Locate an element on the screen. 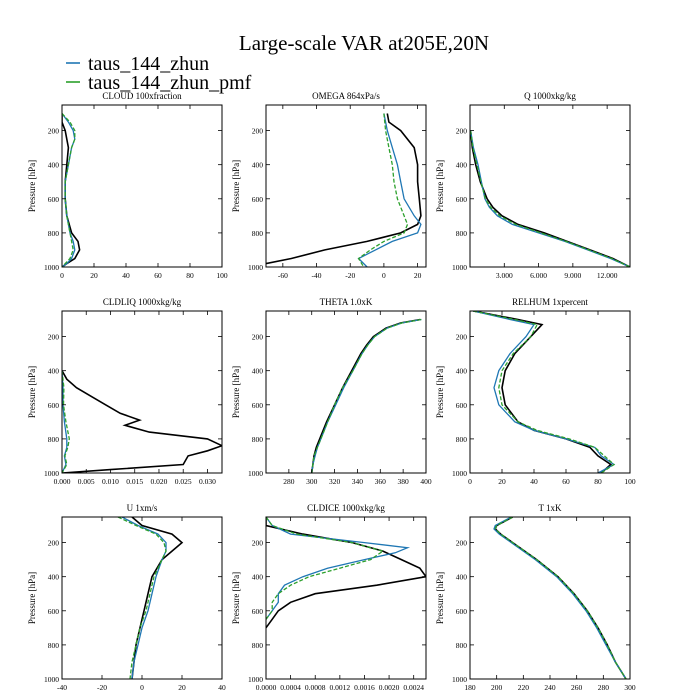 This screenshot has width=700, height=700. panel-title: CLDICE 1000xkg/kg is located at coordinates (346, 508).